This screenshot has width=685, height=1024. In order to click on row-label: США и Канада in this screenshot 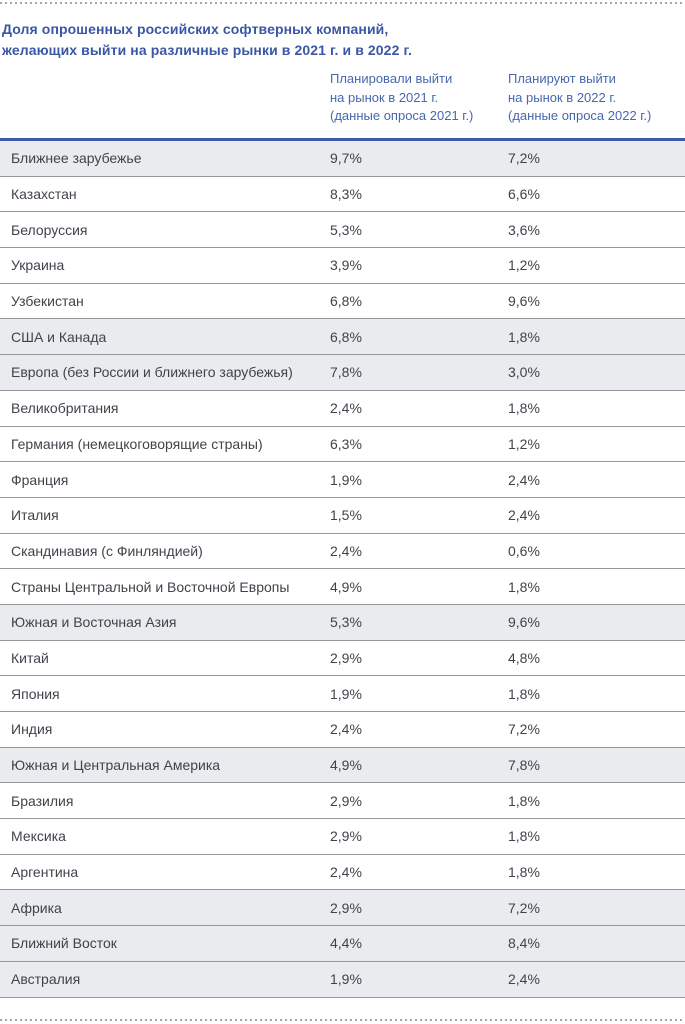, I will do `click(59, 336)`.